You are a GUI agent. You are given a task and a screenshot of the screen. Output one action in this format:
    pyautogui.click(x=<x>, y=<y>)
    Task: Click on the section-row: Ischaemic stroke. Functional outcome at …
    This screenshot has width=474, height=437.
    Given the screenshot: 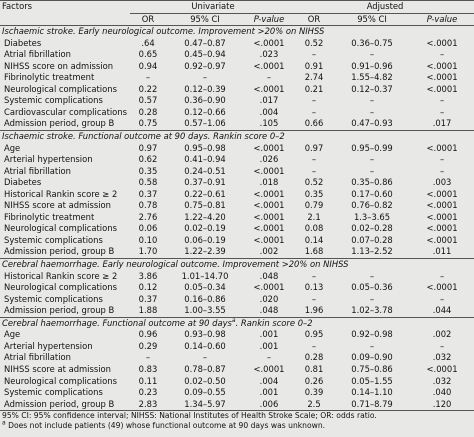 What is the action you would take?
    pyautogui.click(x=237, y=136)
    